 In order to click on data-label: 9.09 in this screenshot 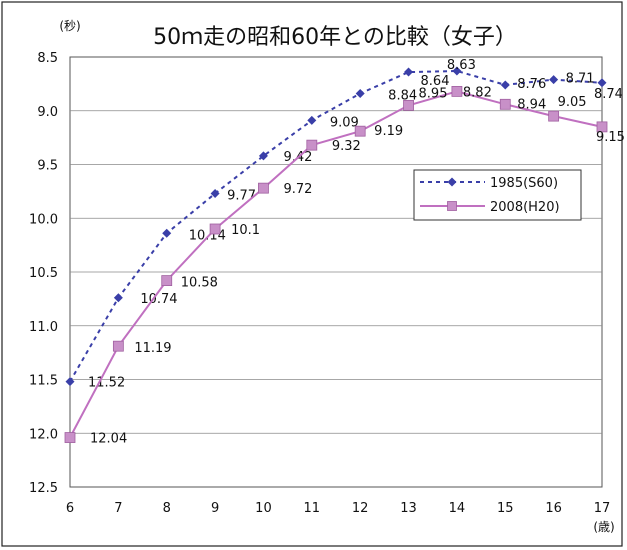, I will do `click(344, 122)`.